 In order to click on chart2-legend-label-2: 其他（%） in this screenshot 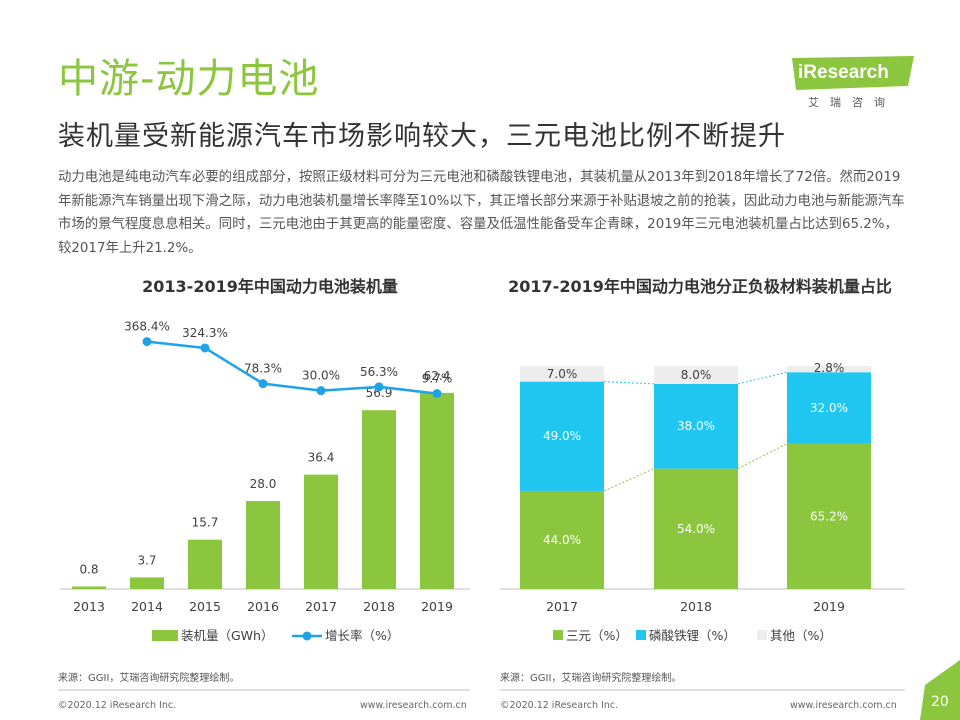, I will do `click(801, 635)`.